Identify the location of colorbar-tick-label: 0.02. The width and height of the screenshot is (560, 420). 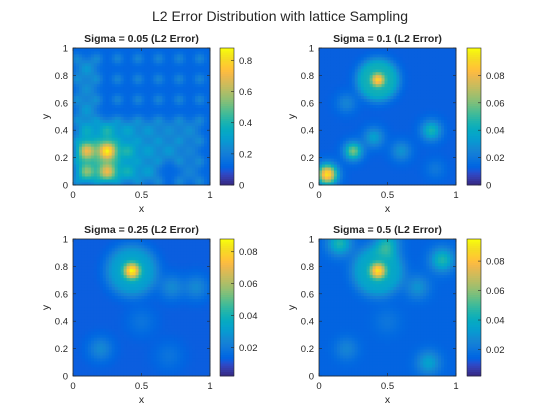
(495, 158).